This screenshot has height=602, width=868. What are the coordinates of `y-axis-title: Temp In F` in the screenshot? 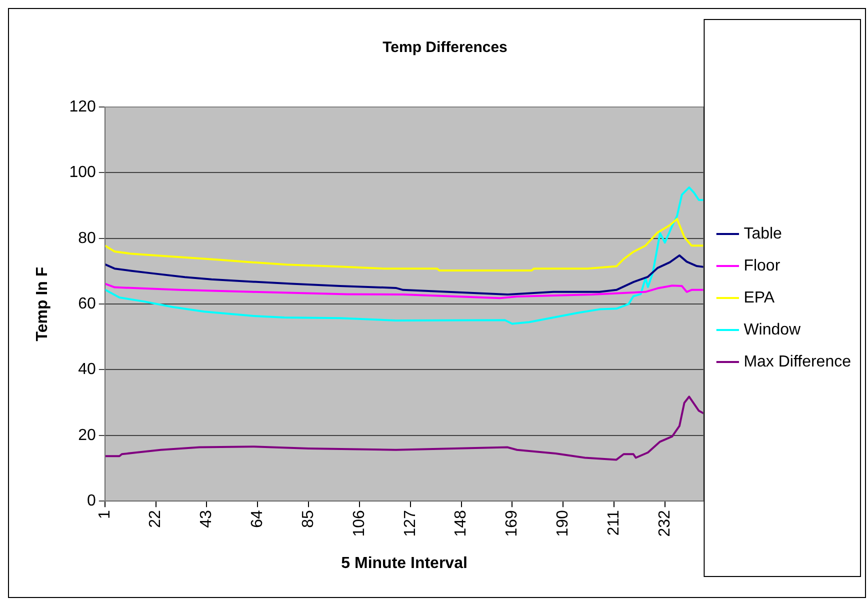 It's located at (43, 304).